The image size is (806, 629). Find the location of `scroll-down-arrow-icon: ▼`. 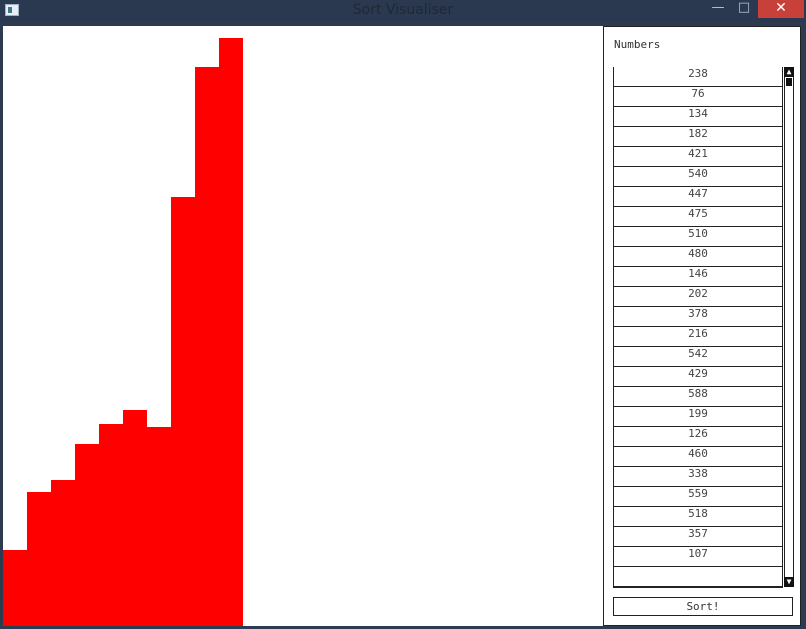

scroll-down-arrow-icon: ▼ is located at coordinates (789, 582).